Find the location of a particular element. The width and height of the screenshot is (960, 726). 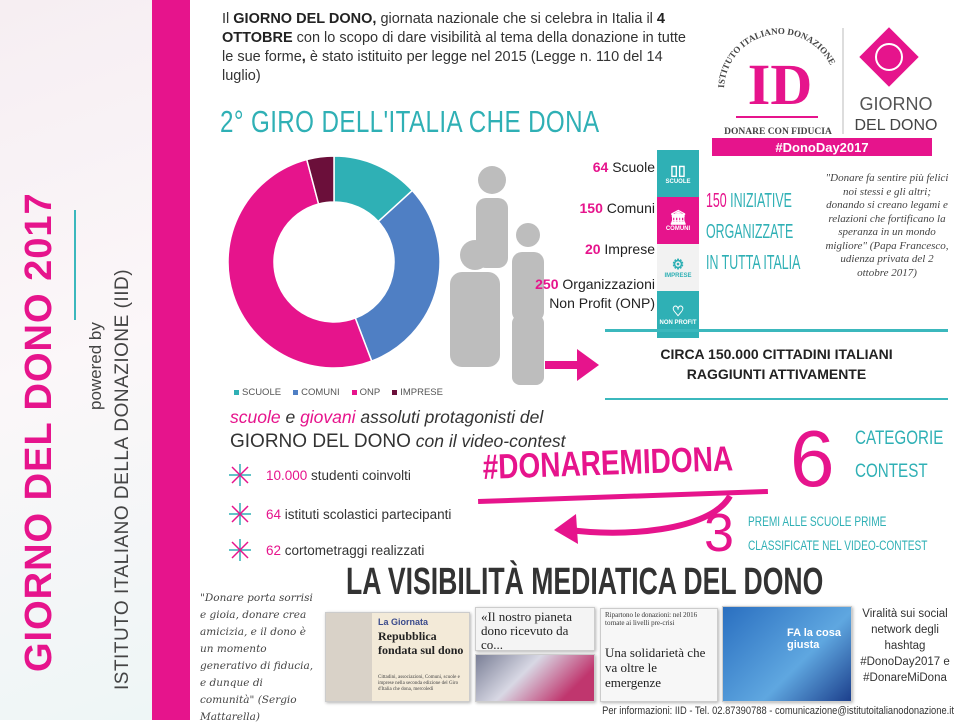

legend-label: SCUOLE is located at coordinates (262, 392).